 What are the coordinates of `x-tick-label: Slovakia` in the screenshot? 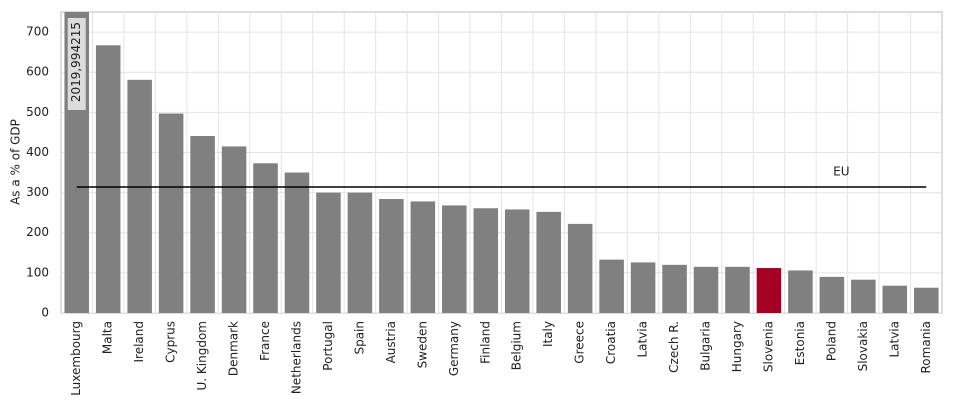 It's located at (863, 346).